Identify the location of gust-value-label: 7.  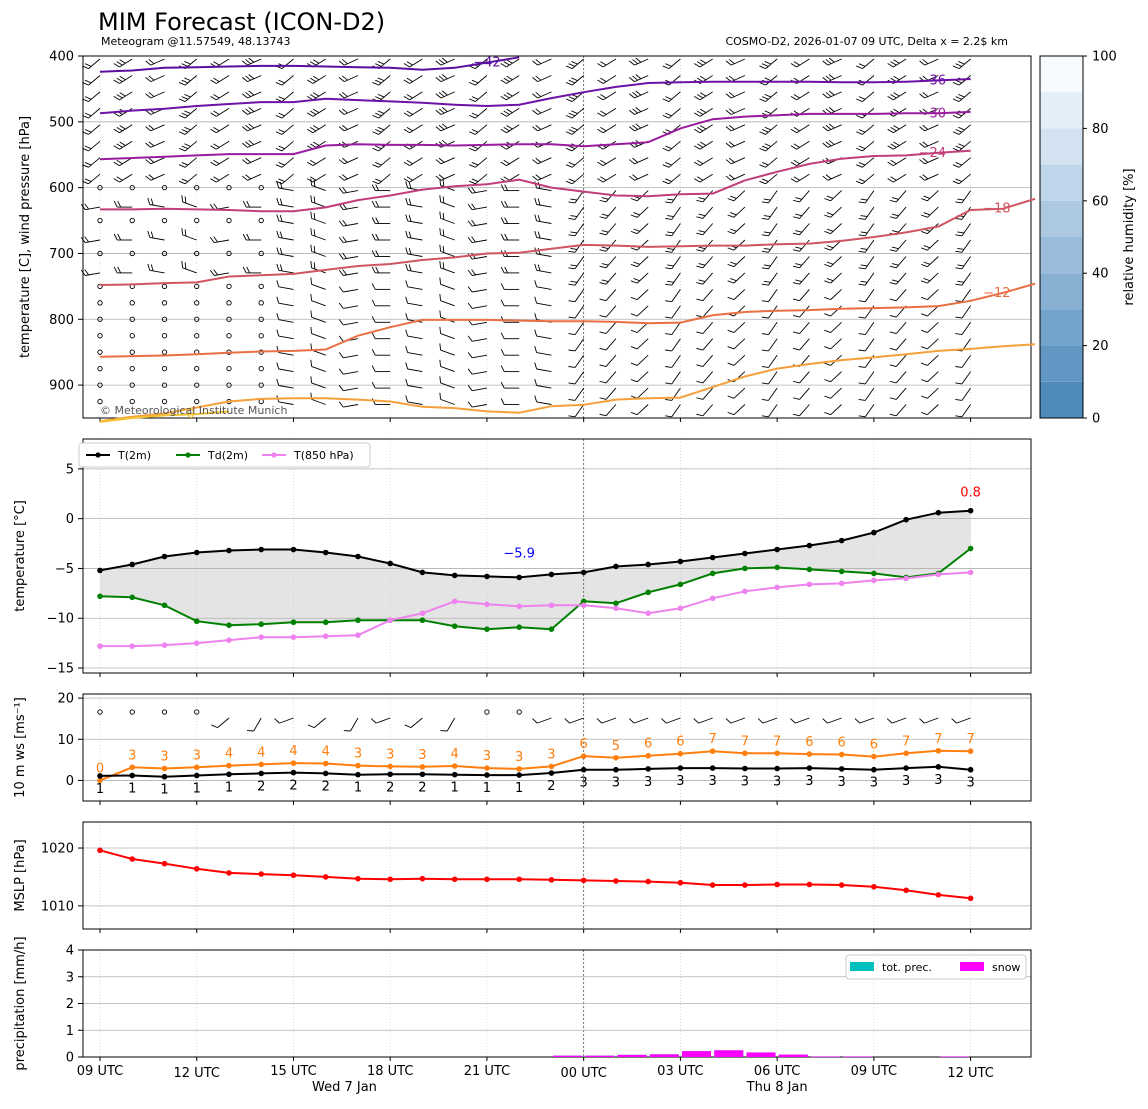
(777, 741).